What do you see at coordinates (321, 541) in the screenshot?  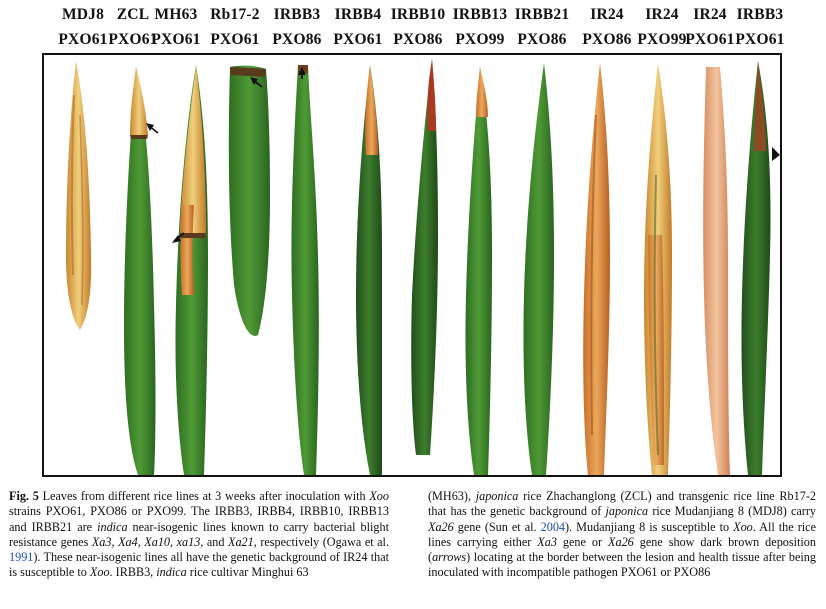 I see `caption-text: , respectively (Ogawa et al.` at bounding box center [321, 541].